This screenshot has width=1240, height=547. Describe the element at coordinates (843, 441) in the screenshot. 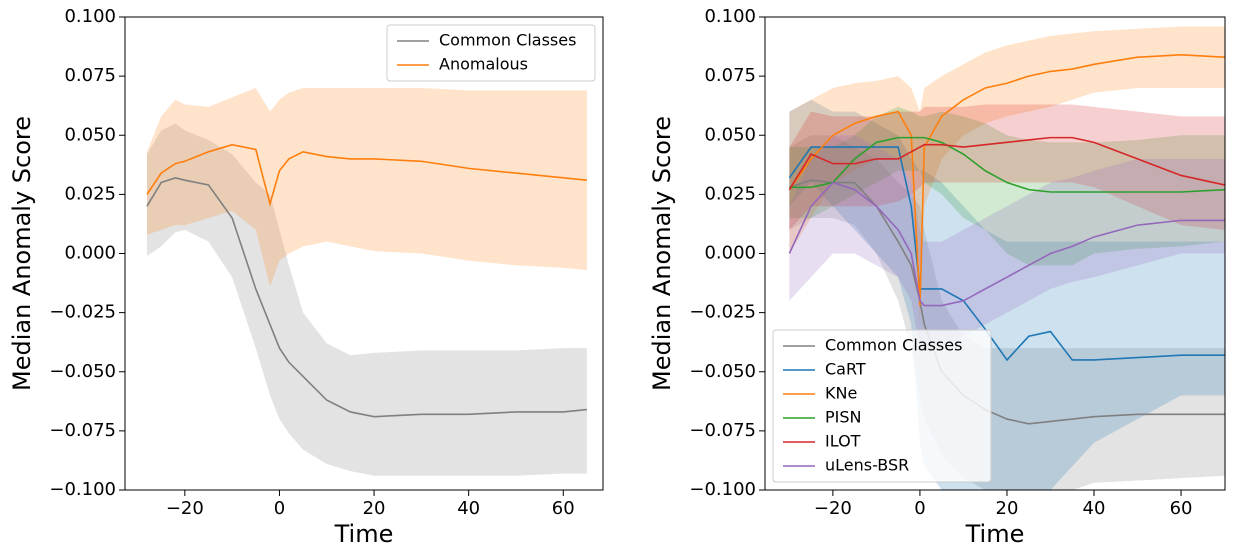

I see `legend-label: ILOT` at that location.